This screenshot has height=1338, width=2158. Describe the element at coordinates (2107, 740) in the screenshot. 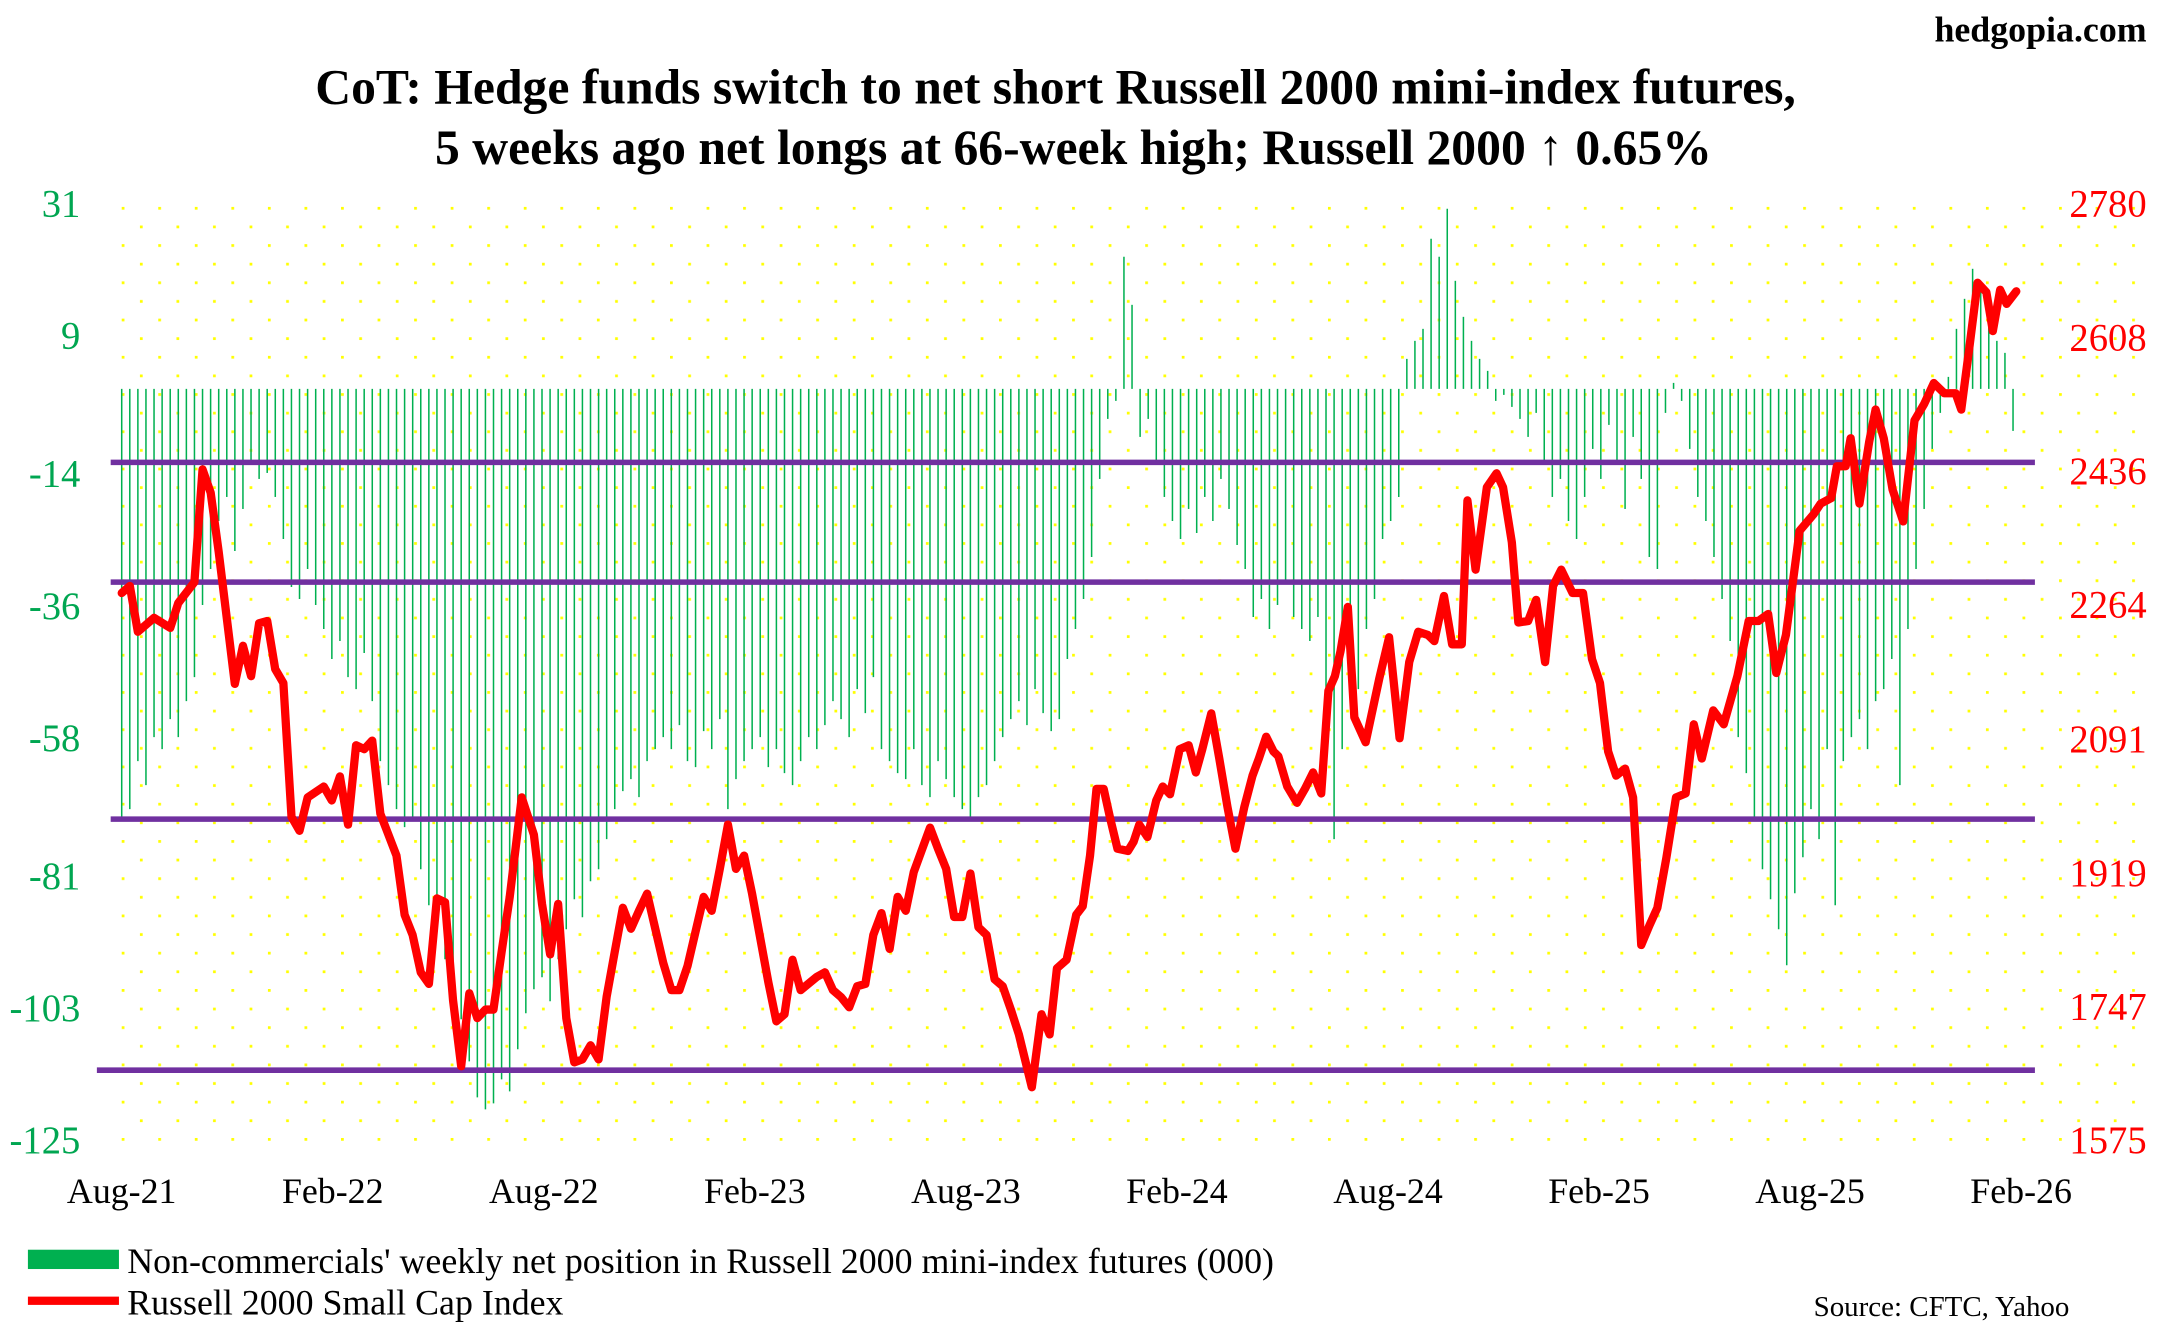

I see `right-axis-tick-label: 2091` at that location.